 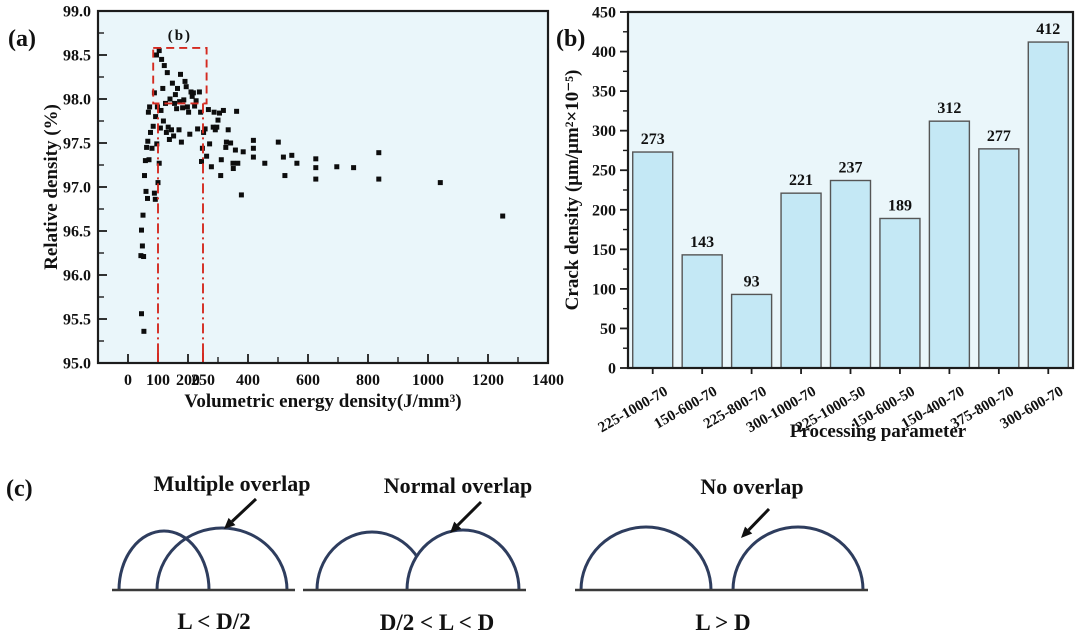 I want to click on a-ytick-label: 98.0, so click(x=77, y=100).